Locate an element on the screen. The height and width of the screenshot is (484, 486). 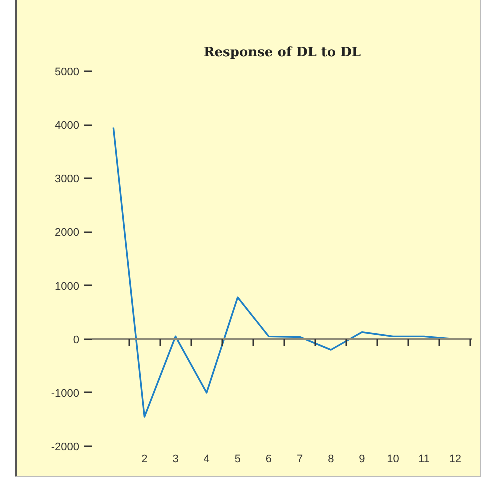
x-tick-label: 2 is located at coordinates (145, 460).